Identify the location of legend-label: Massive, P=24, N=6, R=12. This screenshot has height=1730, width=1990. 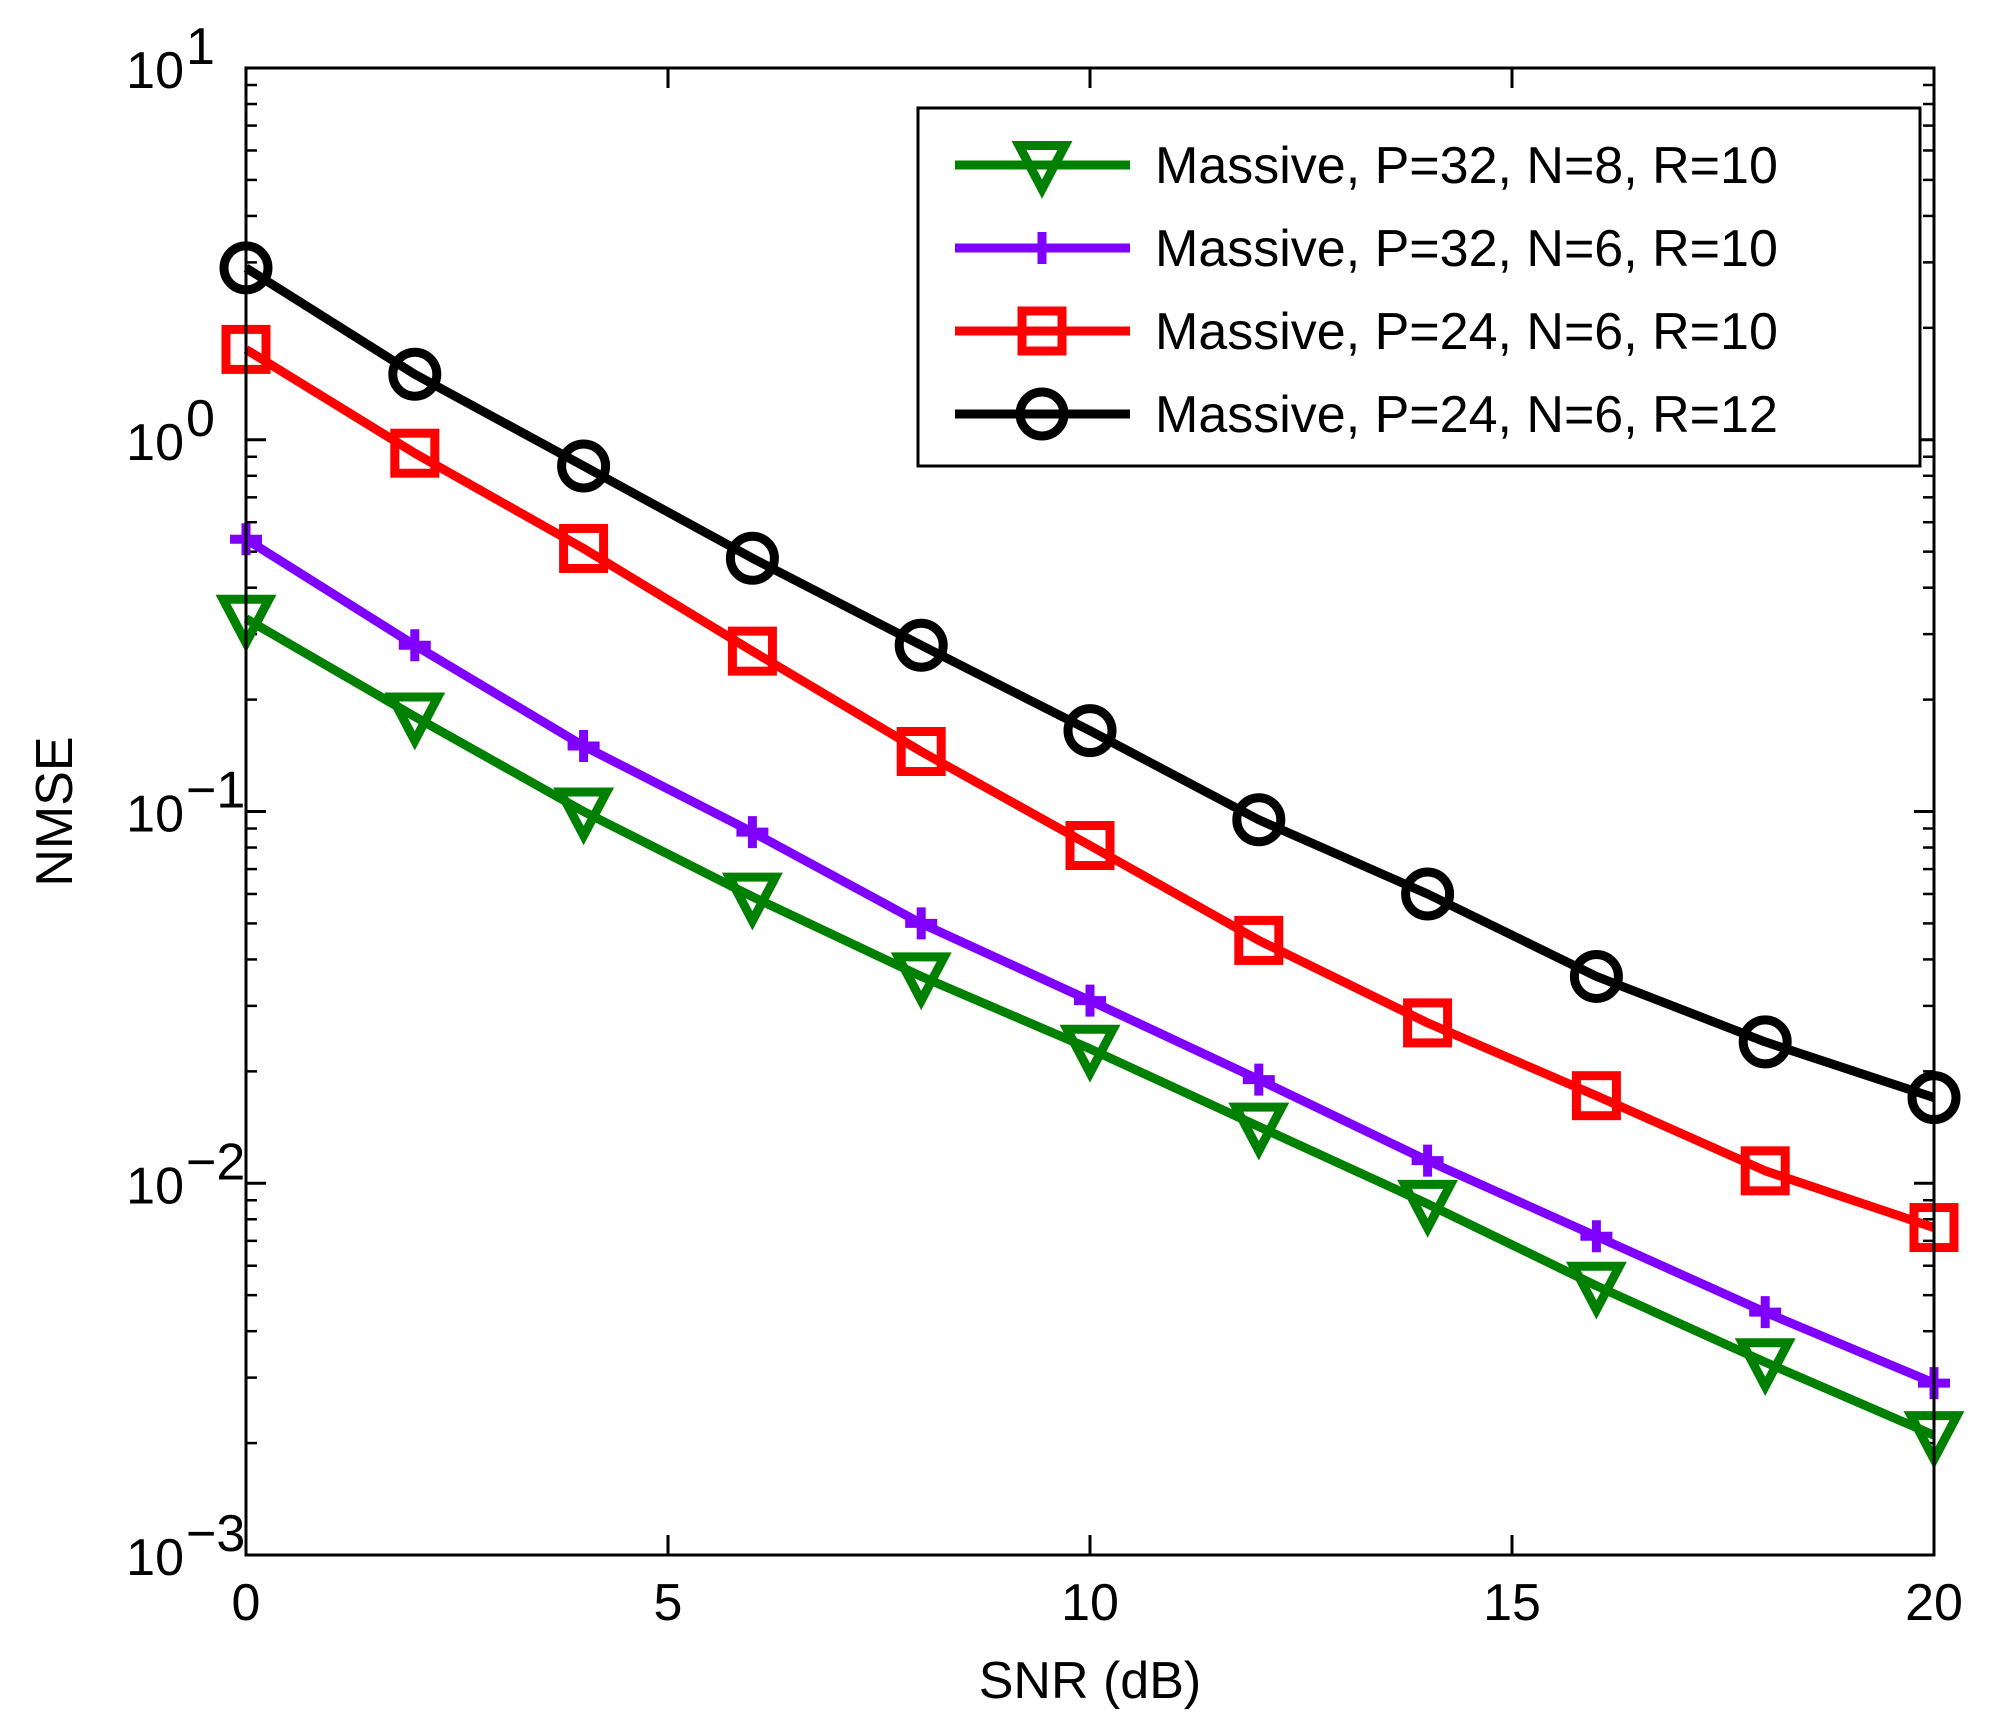
(1466, 415).